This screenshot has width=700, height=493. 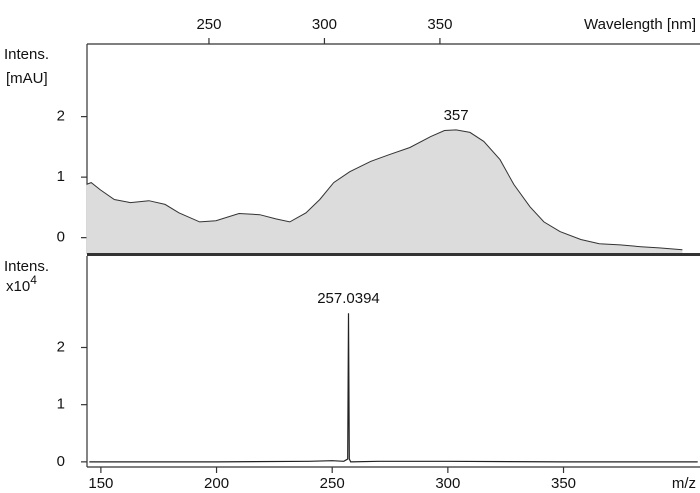 What do you see at coordinates (640, 24) in the screenshot?
I see `x-axis-label: Wavelength [nm]` at bounding box center [640, 24].